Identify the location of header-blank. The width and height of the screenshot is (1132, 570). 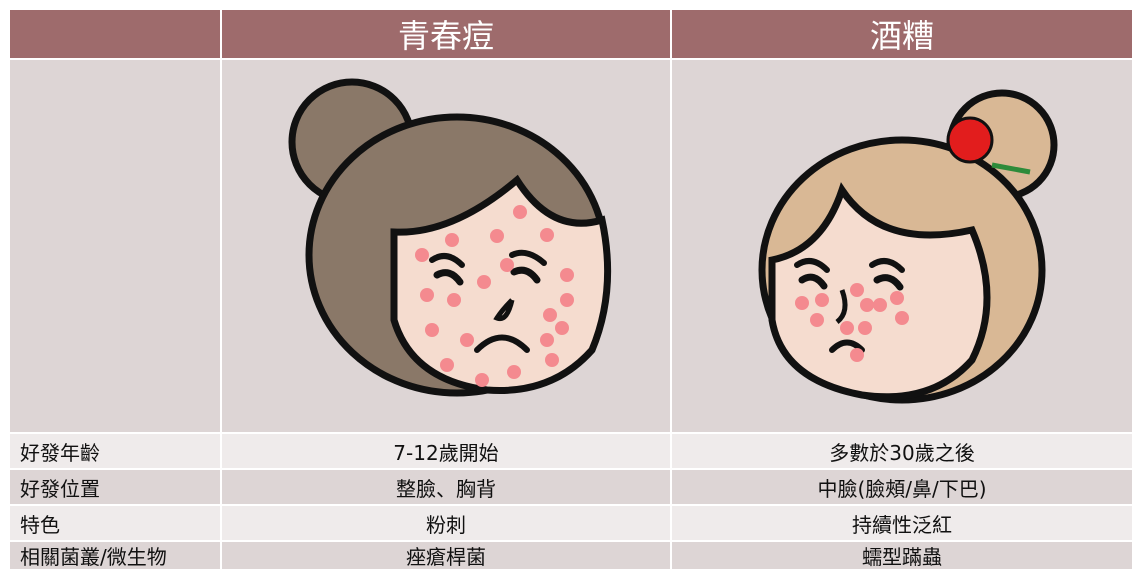
(115, 34).